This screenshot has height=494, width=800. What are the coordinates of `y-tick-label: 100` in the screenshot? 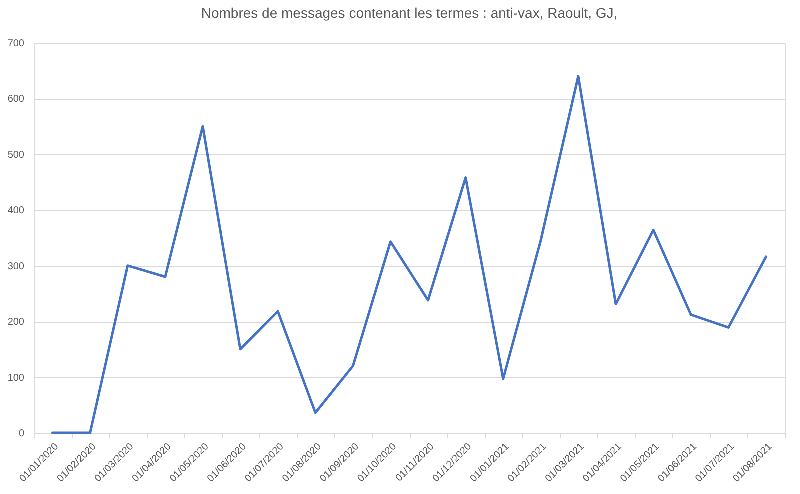 It's located at (16, 378).